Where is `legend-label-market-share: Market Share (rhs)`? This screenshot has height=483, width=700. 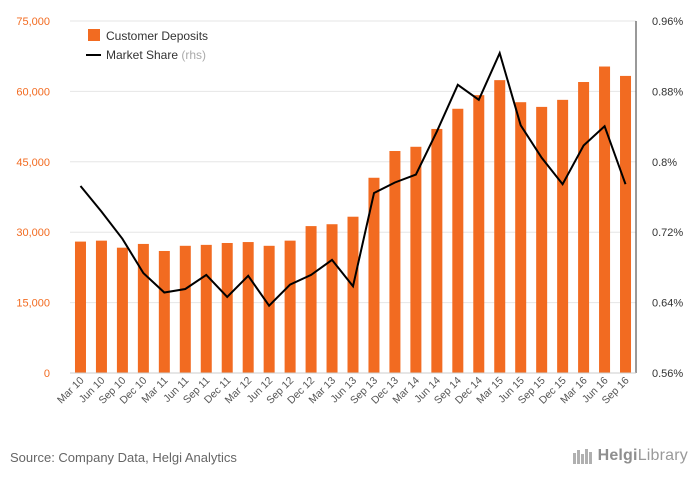 legend-label-market-share: Market Share (rhs) is located at coordinates (156, 55).